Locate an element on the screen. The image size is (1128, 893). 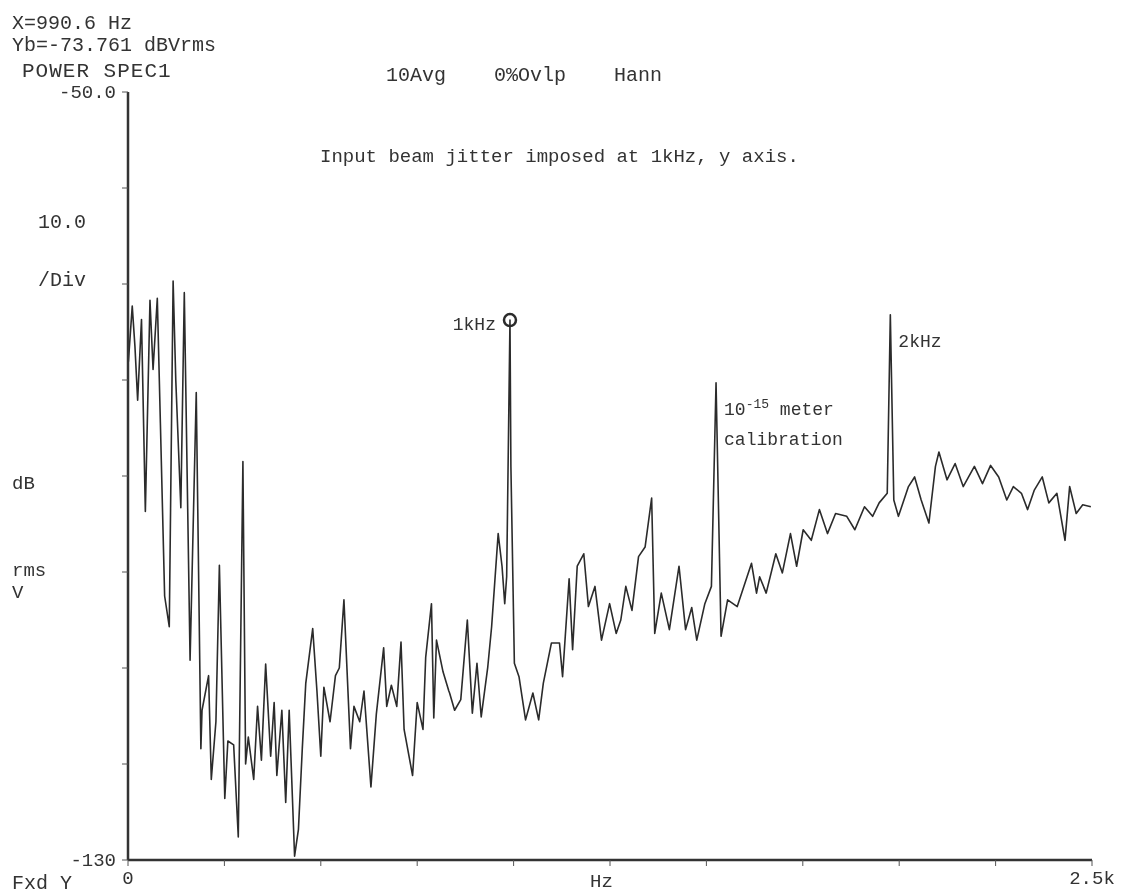
x-tick-label: 2.5k is located at coordinates (1092, 879).